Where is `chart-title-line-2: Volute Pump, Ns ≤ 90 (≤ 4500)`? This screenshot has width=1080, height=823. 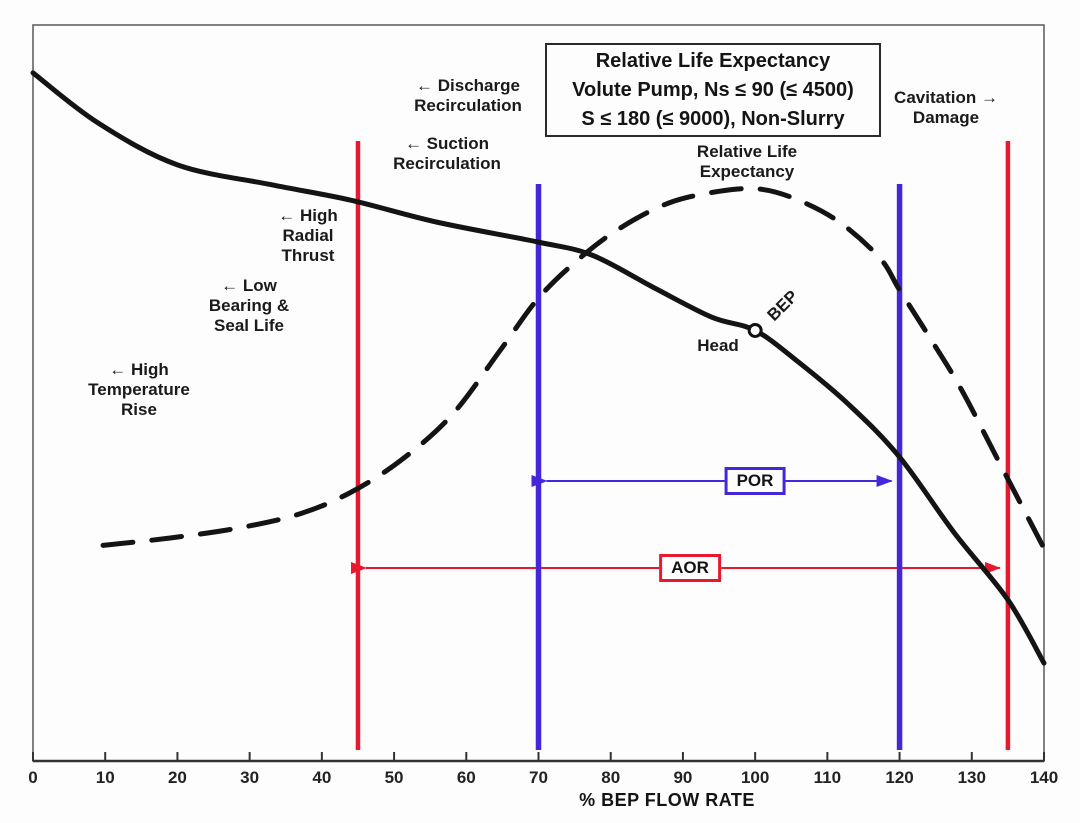
chart-title-line-2: Volute Pump, Ns ≤ 90 (≤ 4500) is located at coordinates (713, 89).